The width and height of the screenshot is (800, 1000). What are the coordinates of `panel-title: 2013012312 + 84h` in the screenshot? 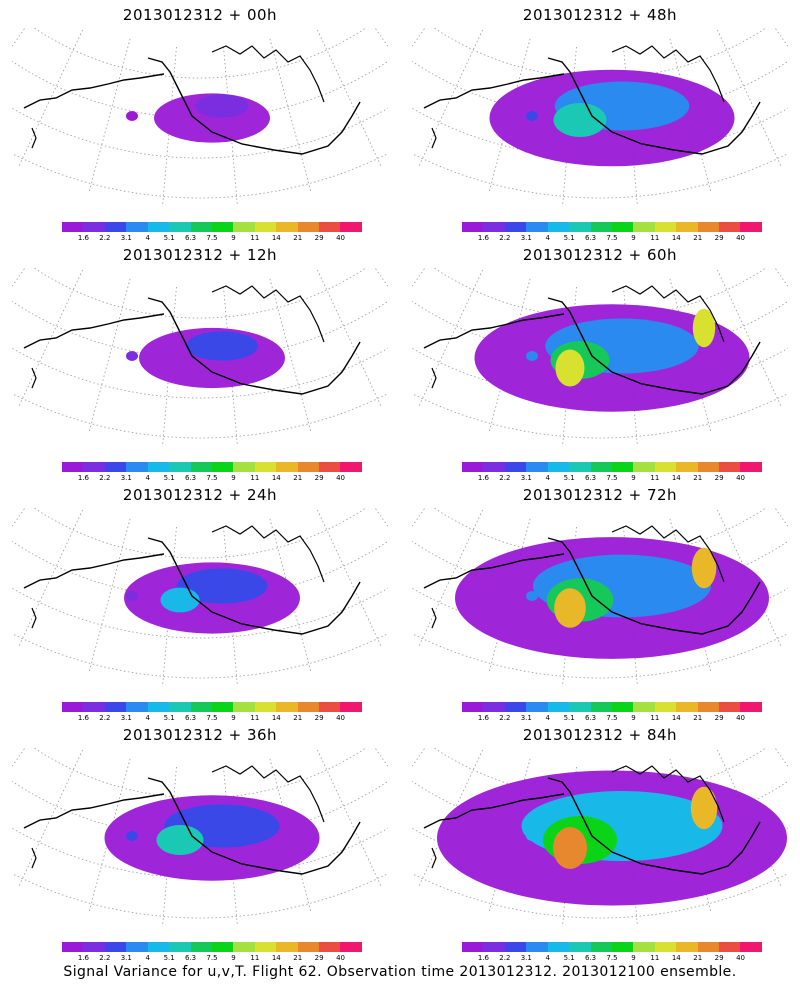 It's located at (600, 735).